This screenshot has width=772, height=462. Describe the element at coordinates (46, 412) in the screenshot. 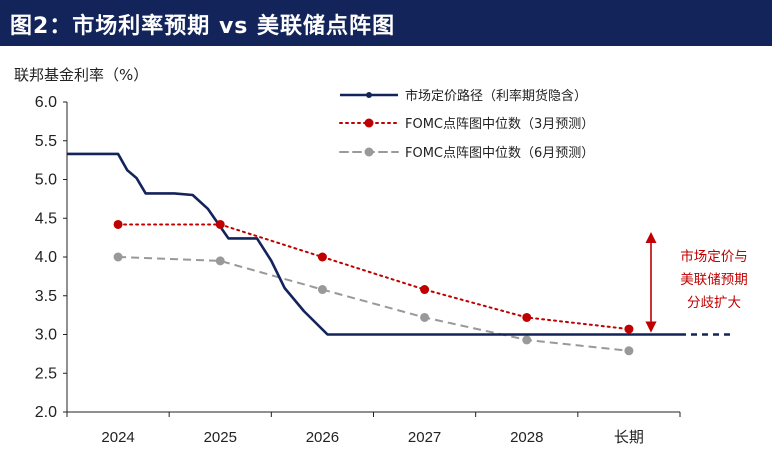

I see `y-tick-label: 2.0` at that location.